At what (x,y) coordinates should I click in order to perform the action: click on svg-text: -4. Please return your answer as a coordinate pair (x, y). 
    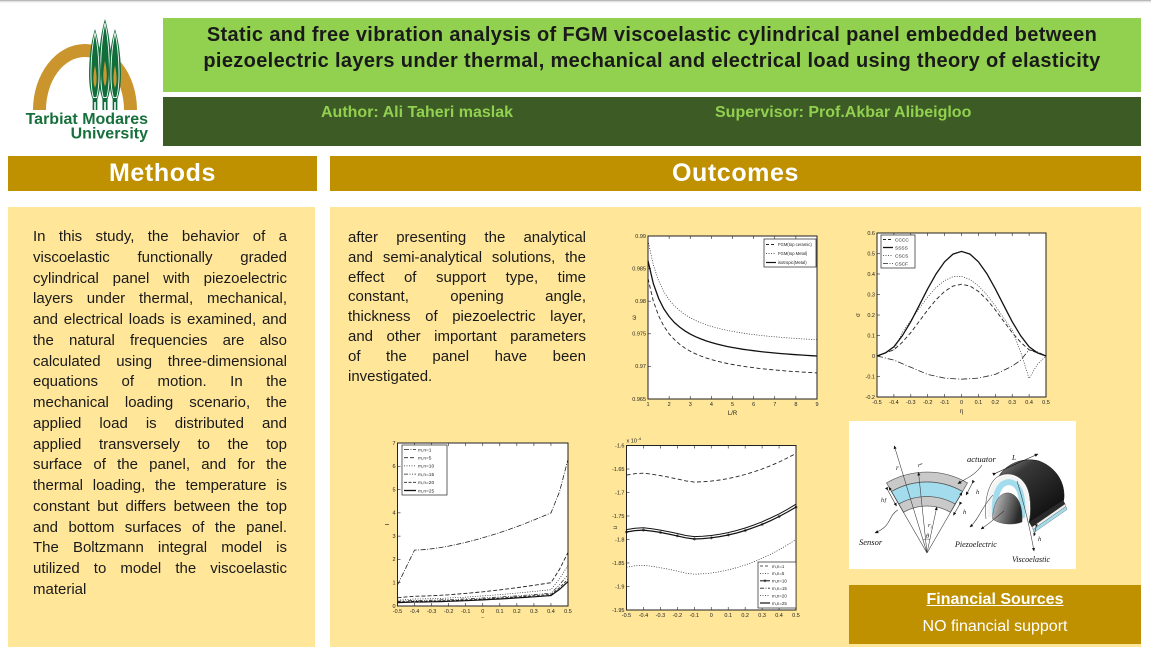
    Looking at the image, I should click on (640, 438).